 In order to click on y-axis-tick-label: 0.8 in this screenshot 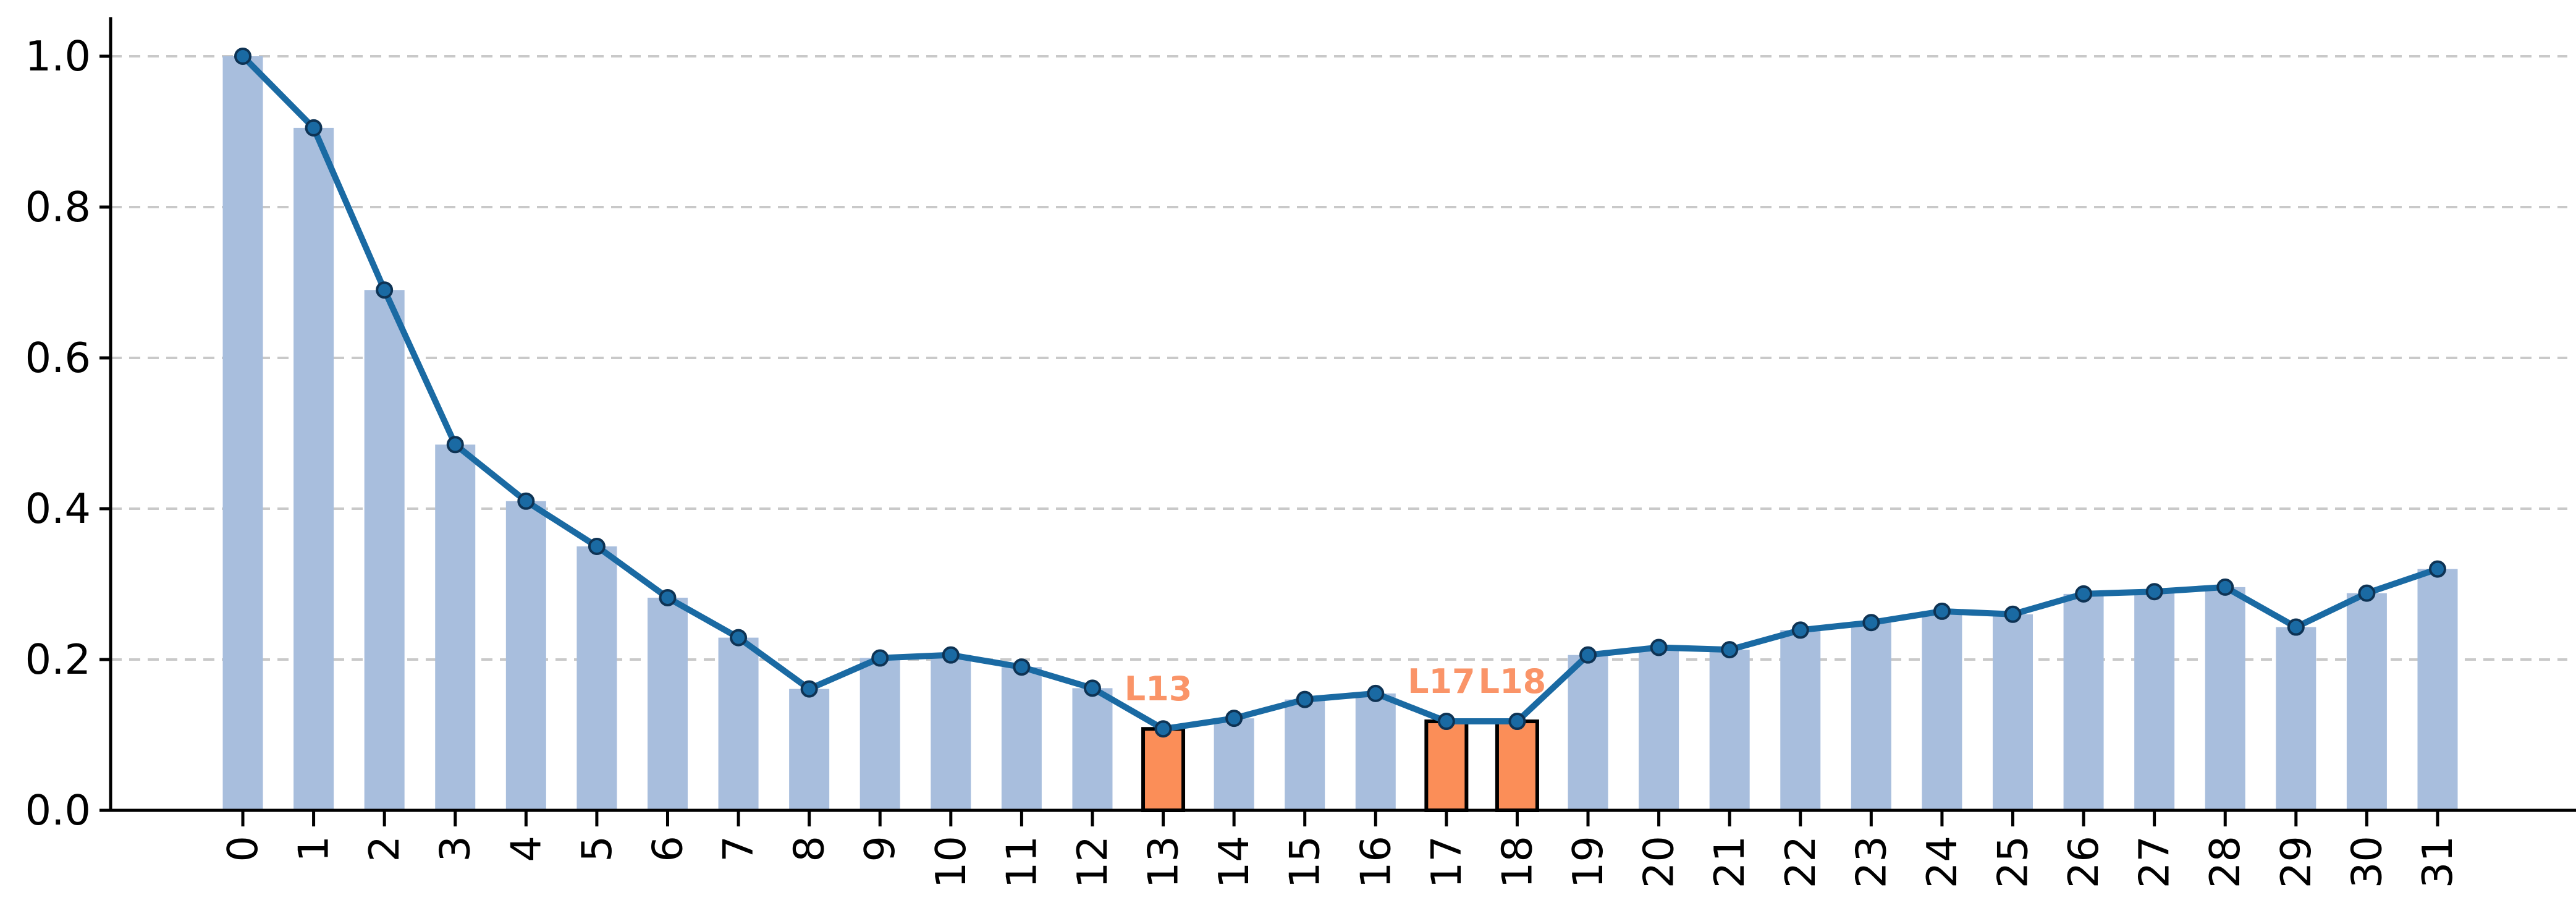, I will do `click(58, 207)`.